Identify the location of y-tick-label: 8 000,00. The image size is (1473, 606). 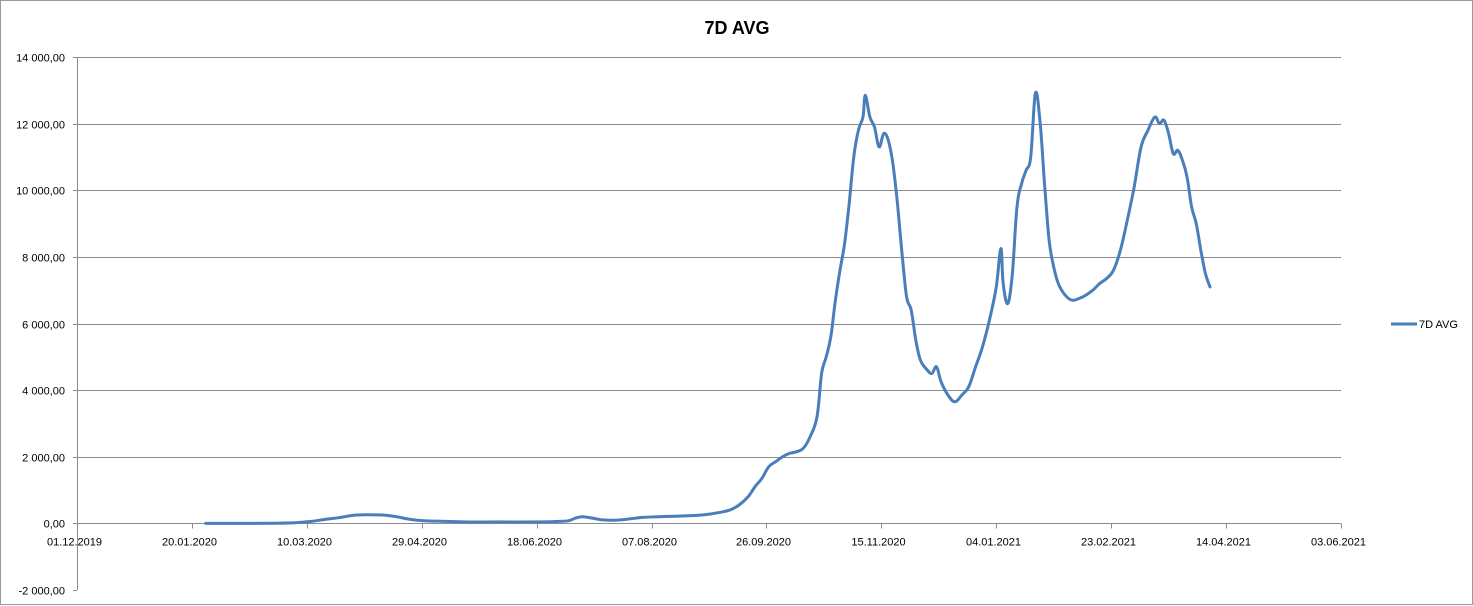
(43, 259).